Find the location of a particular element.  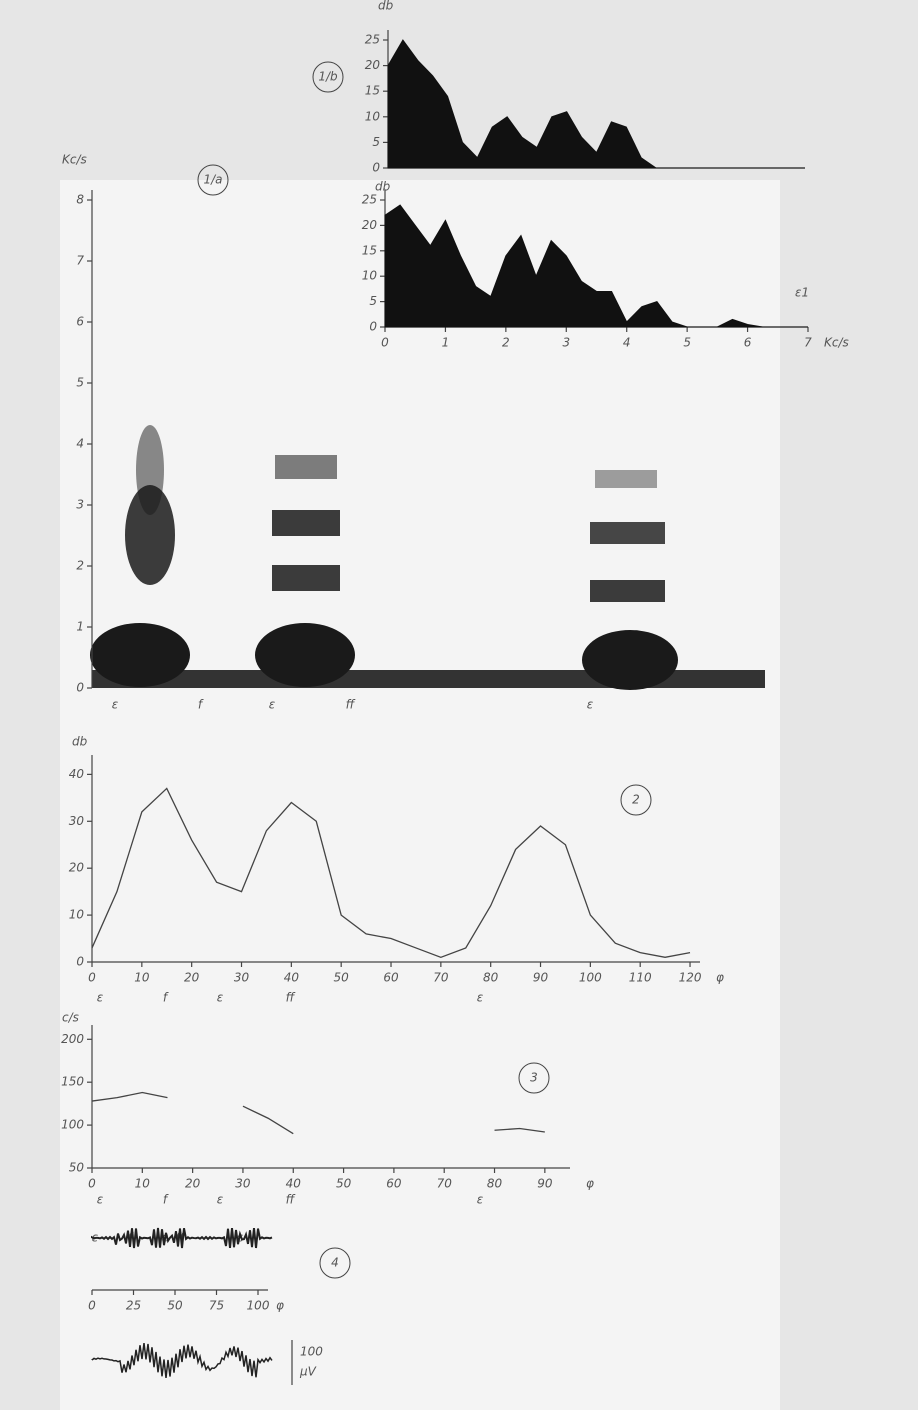

x-tick-label: 25 is located at coordinates (133, 1306).